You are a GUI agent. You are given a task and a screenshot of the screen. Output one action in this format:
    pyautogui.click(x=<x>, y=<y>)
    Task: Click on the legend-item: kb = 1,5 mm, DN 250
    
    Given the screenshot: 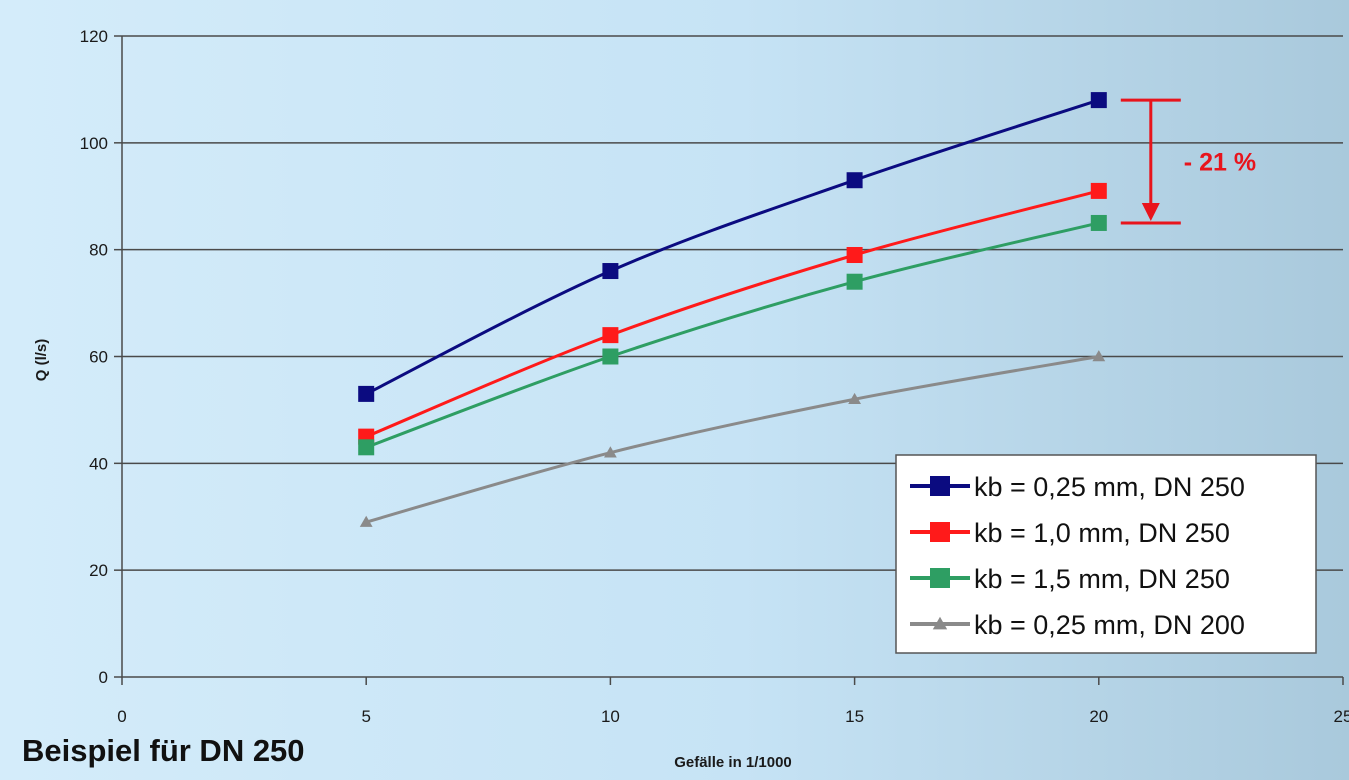 What is the action you would take?
    pyautogui.click(x=1070, y=579)
    